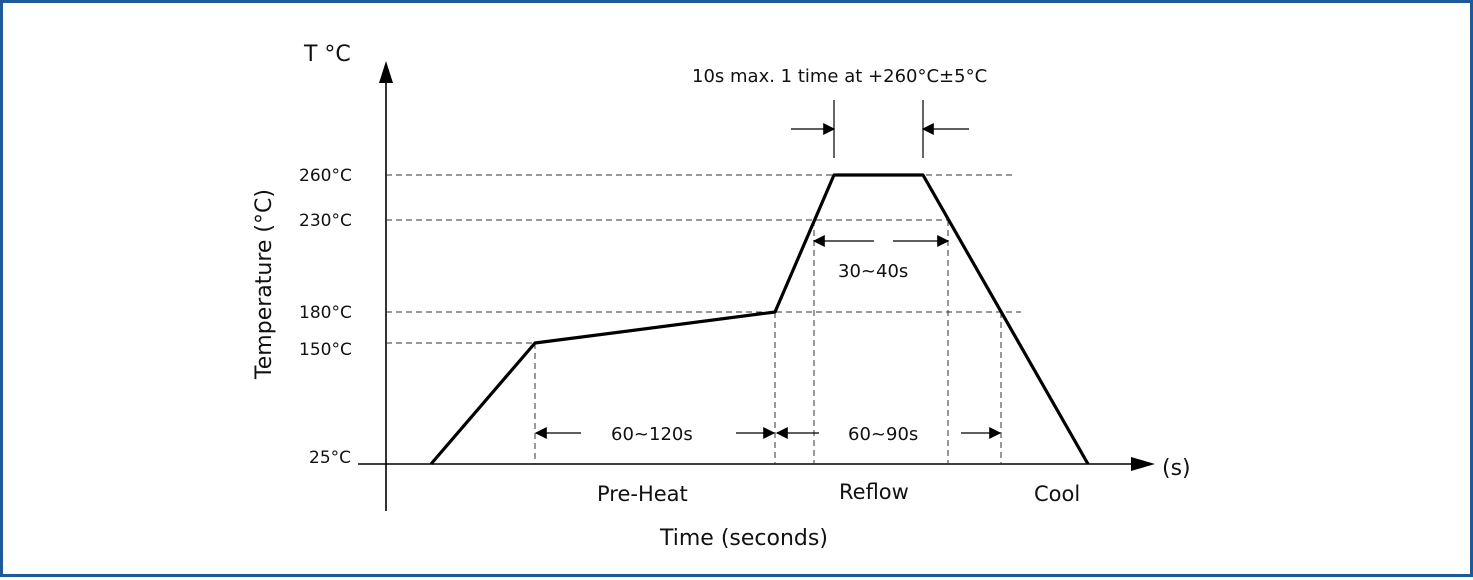 Image resolution: width=1473 pixels, height=580 pixels. What do you see at coordinates (325, 176) in the screenshot?
I see `y-tick-260: 260°C` at bounding box center [325, 176].